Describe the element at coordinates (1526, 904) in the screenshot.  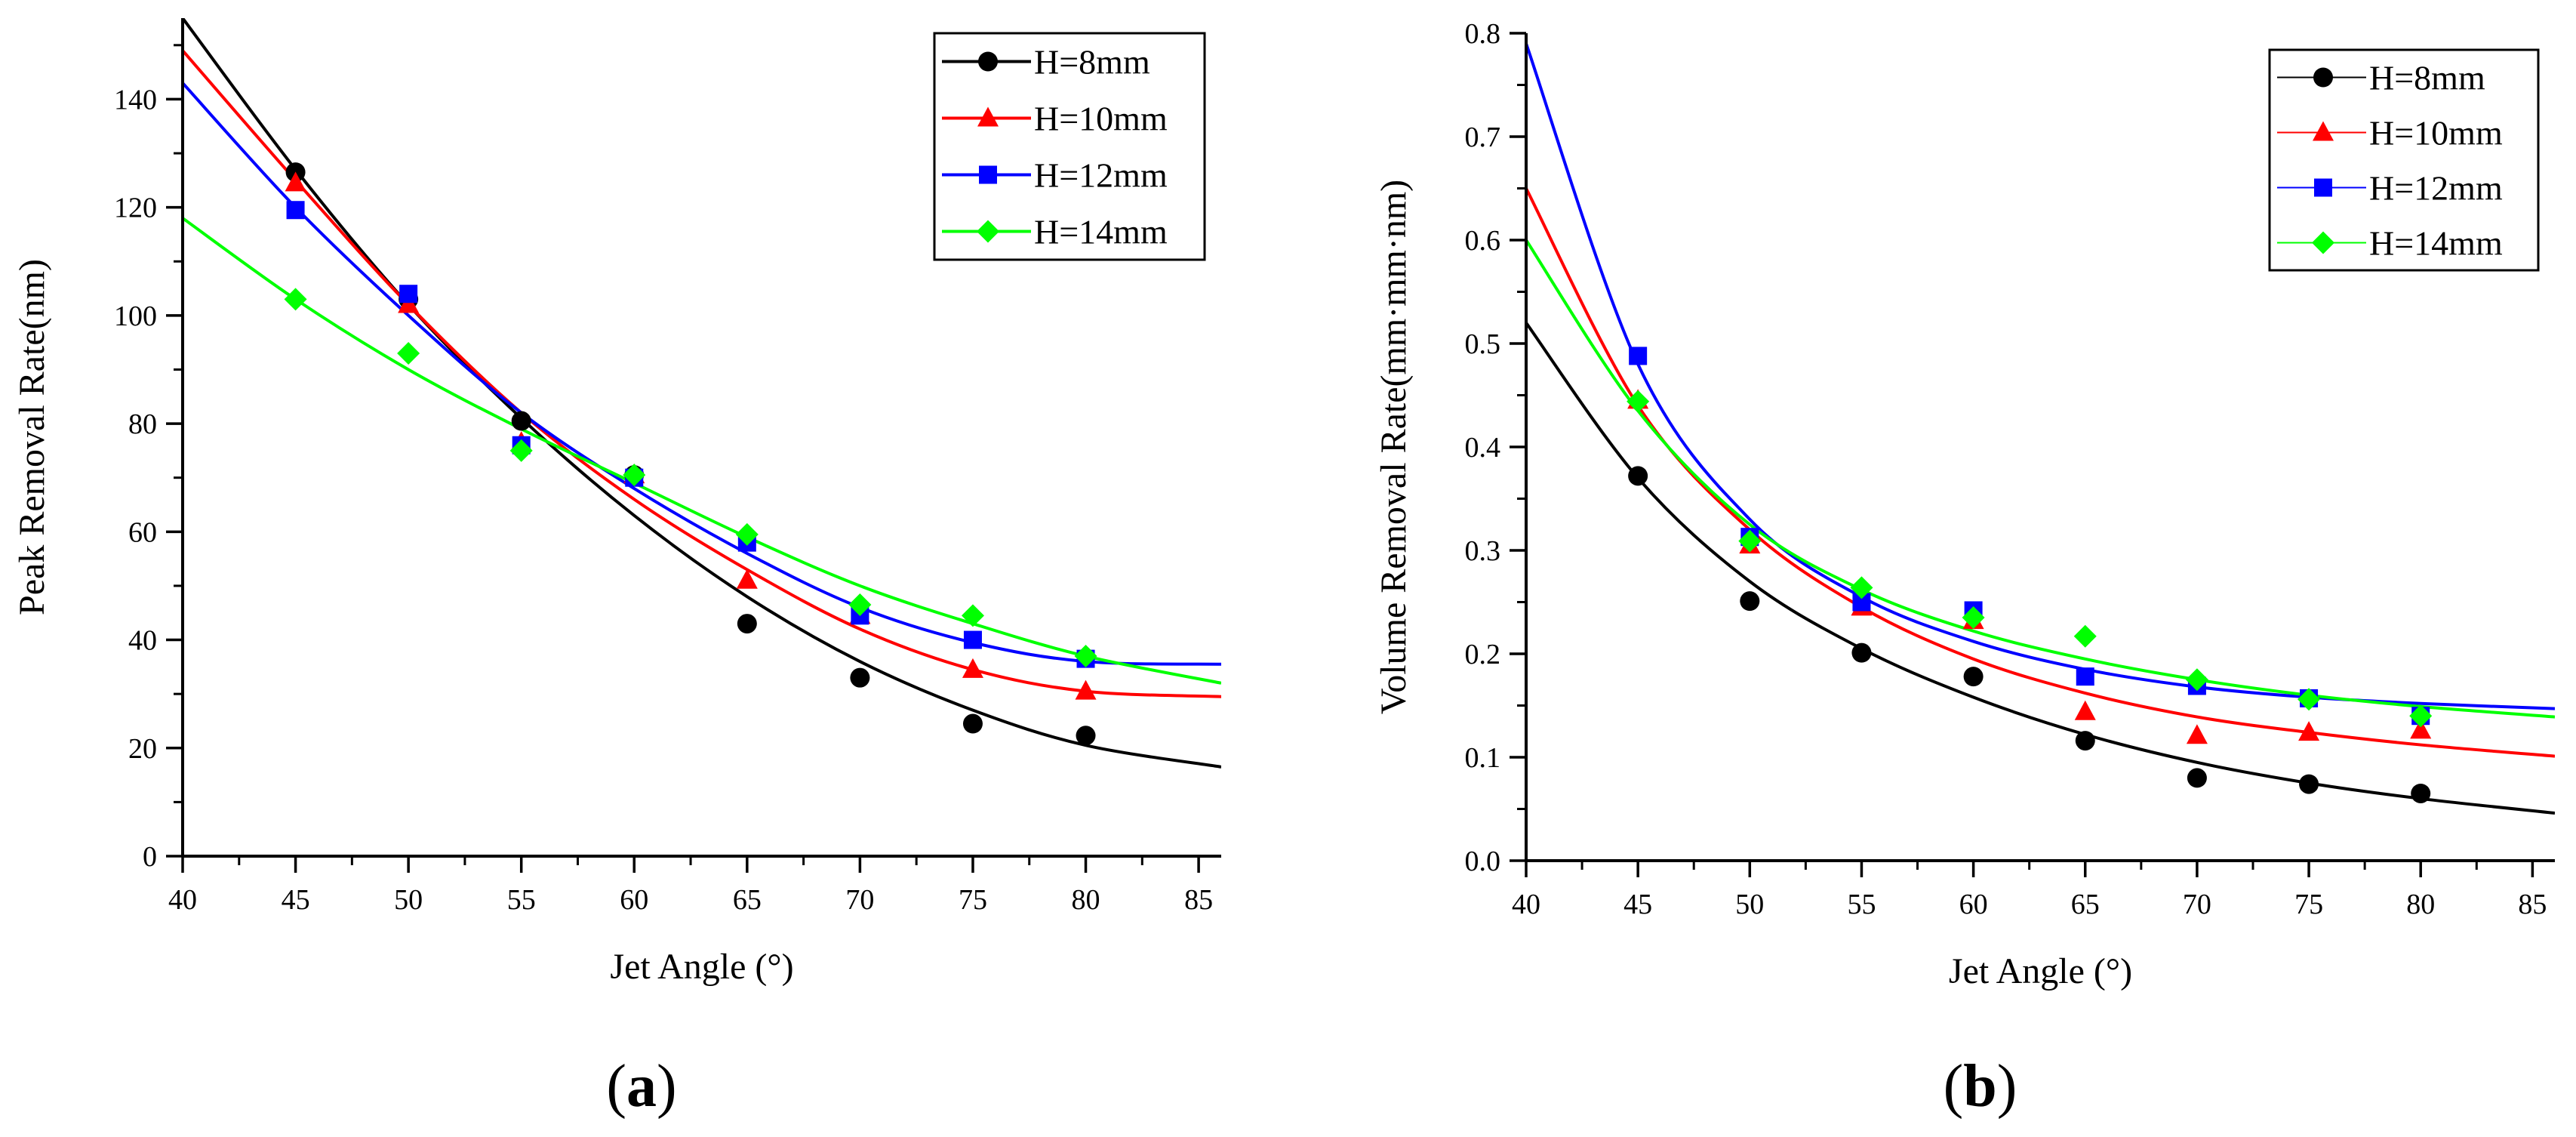
I see `x-tick-label: 40` at that location.